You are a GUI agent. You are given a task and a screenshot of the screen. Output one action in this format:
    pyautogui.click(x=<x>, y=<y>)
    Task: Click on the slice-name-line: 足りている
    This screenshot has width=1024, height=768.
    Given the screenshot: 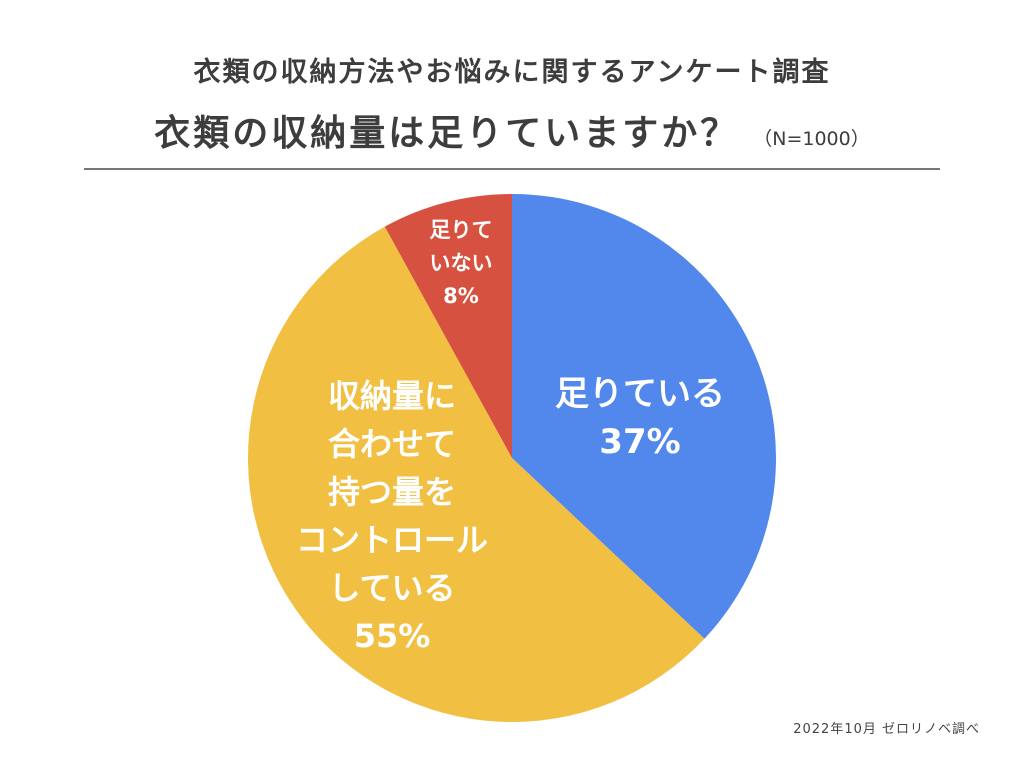 What is the action you would take?
    pyautogui.click(x=640, y=394)
    